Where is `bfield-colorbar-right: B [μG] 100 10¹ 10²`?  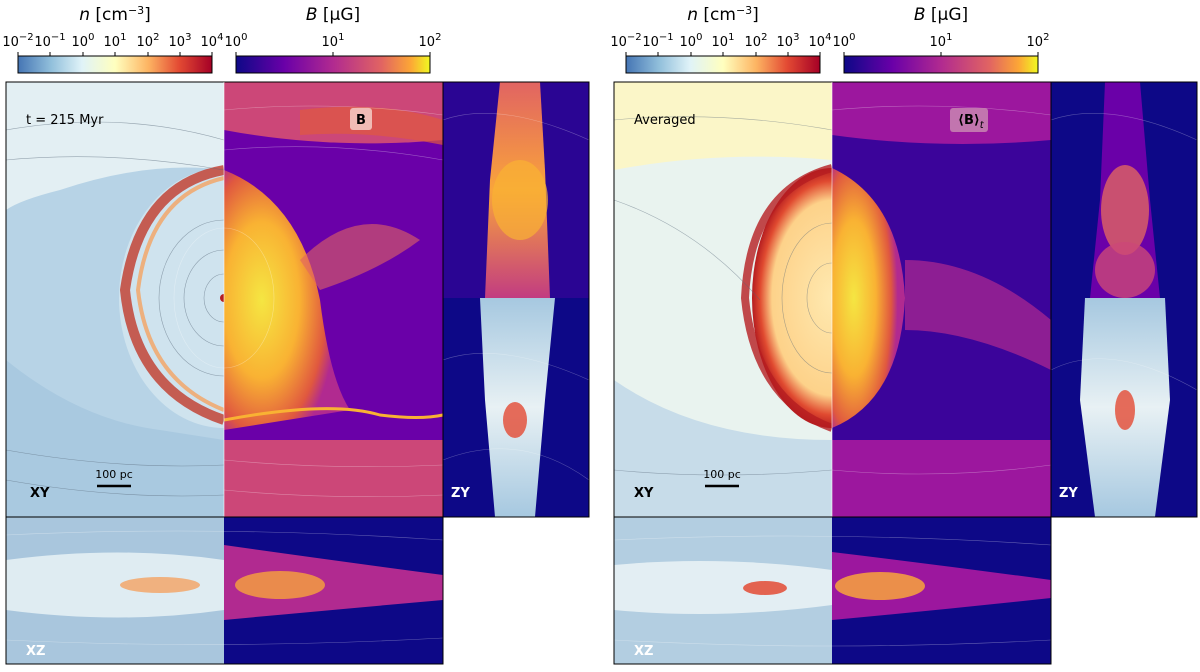 bfield-colorbar-right: B [μG] 100 10¹ 10² is located at coordinates (941, 39).